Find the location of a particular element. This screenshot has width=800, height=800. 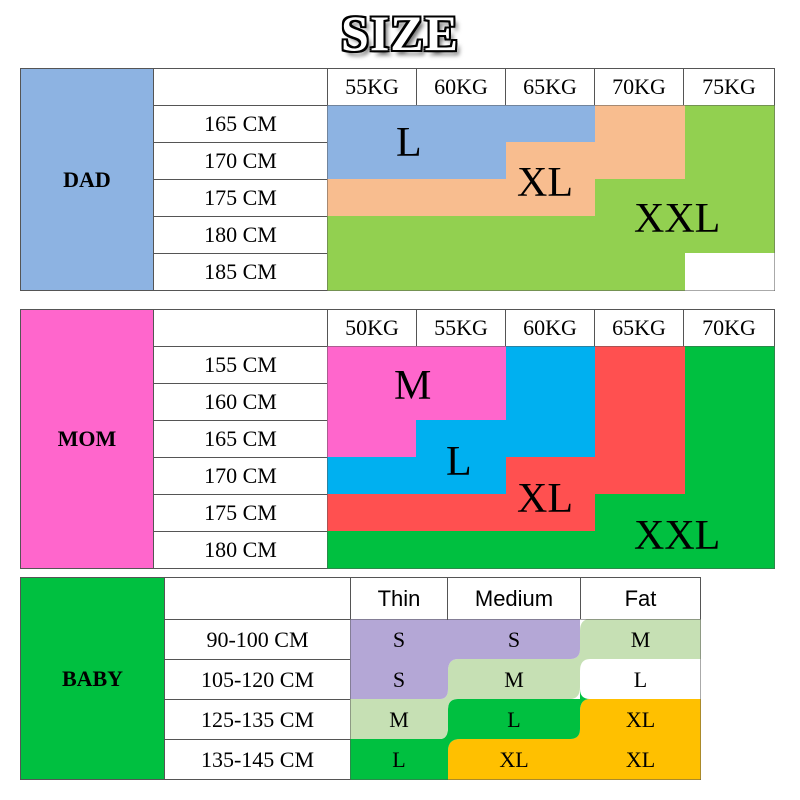

dad-height-row: 180 CM is located at coordinates (240, 235).